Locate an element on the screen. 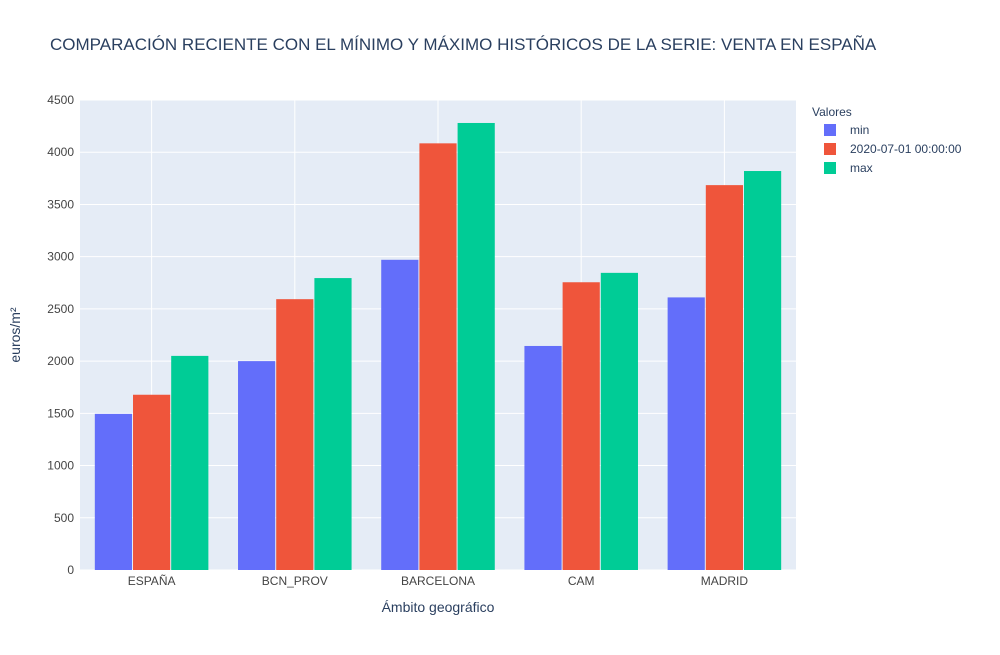 The height and width of the screenshot is (655, 1000). bar-2020-07-01-00-00-00-bcn_prov is located at coordinates (295, 434).